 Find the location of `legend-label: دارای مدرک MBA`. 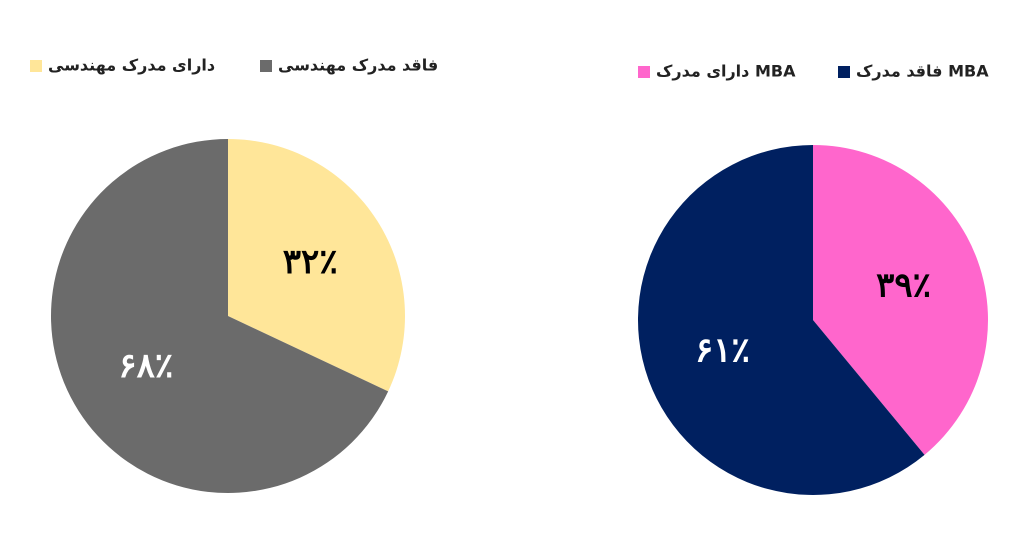

legend-label: دارای مدرک MBA is located at coordinates (726, 71).